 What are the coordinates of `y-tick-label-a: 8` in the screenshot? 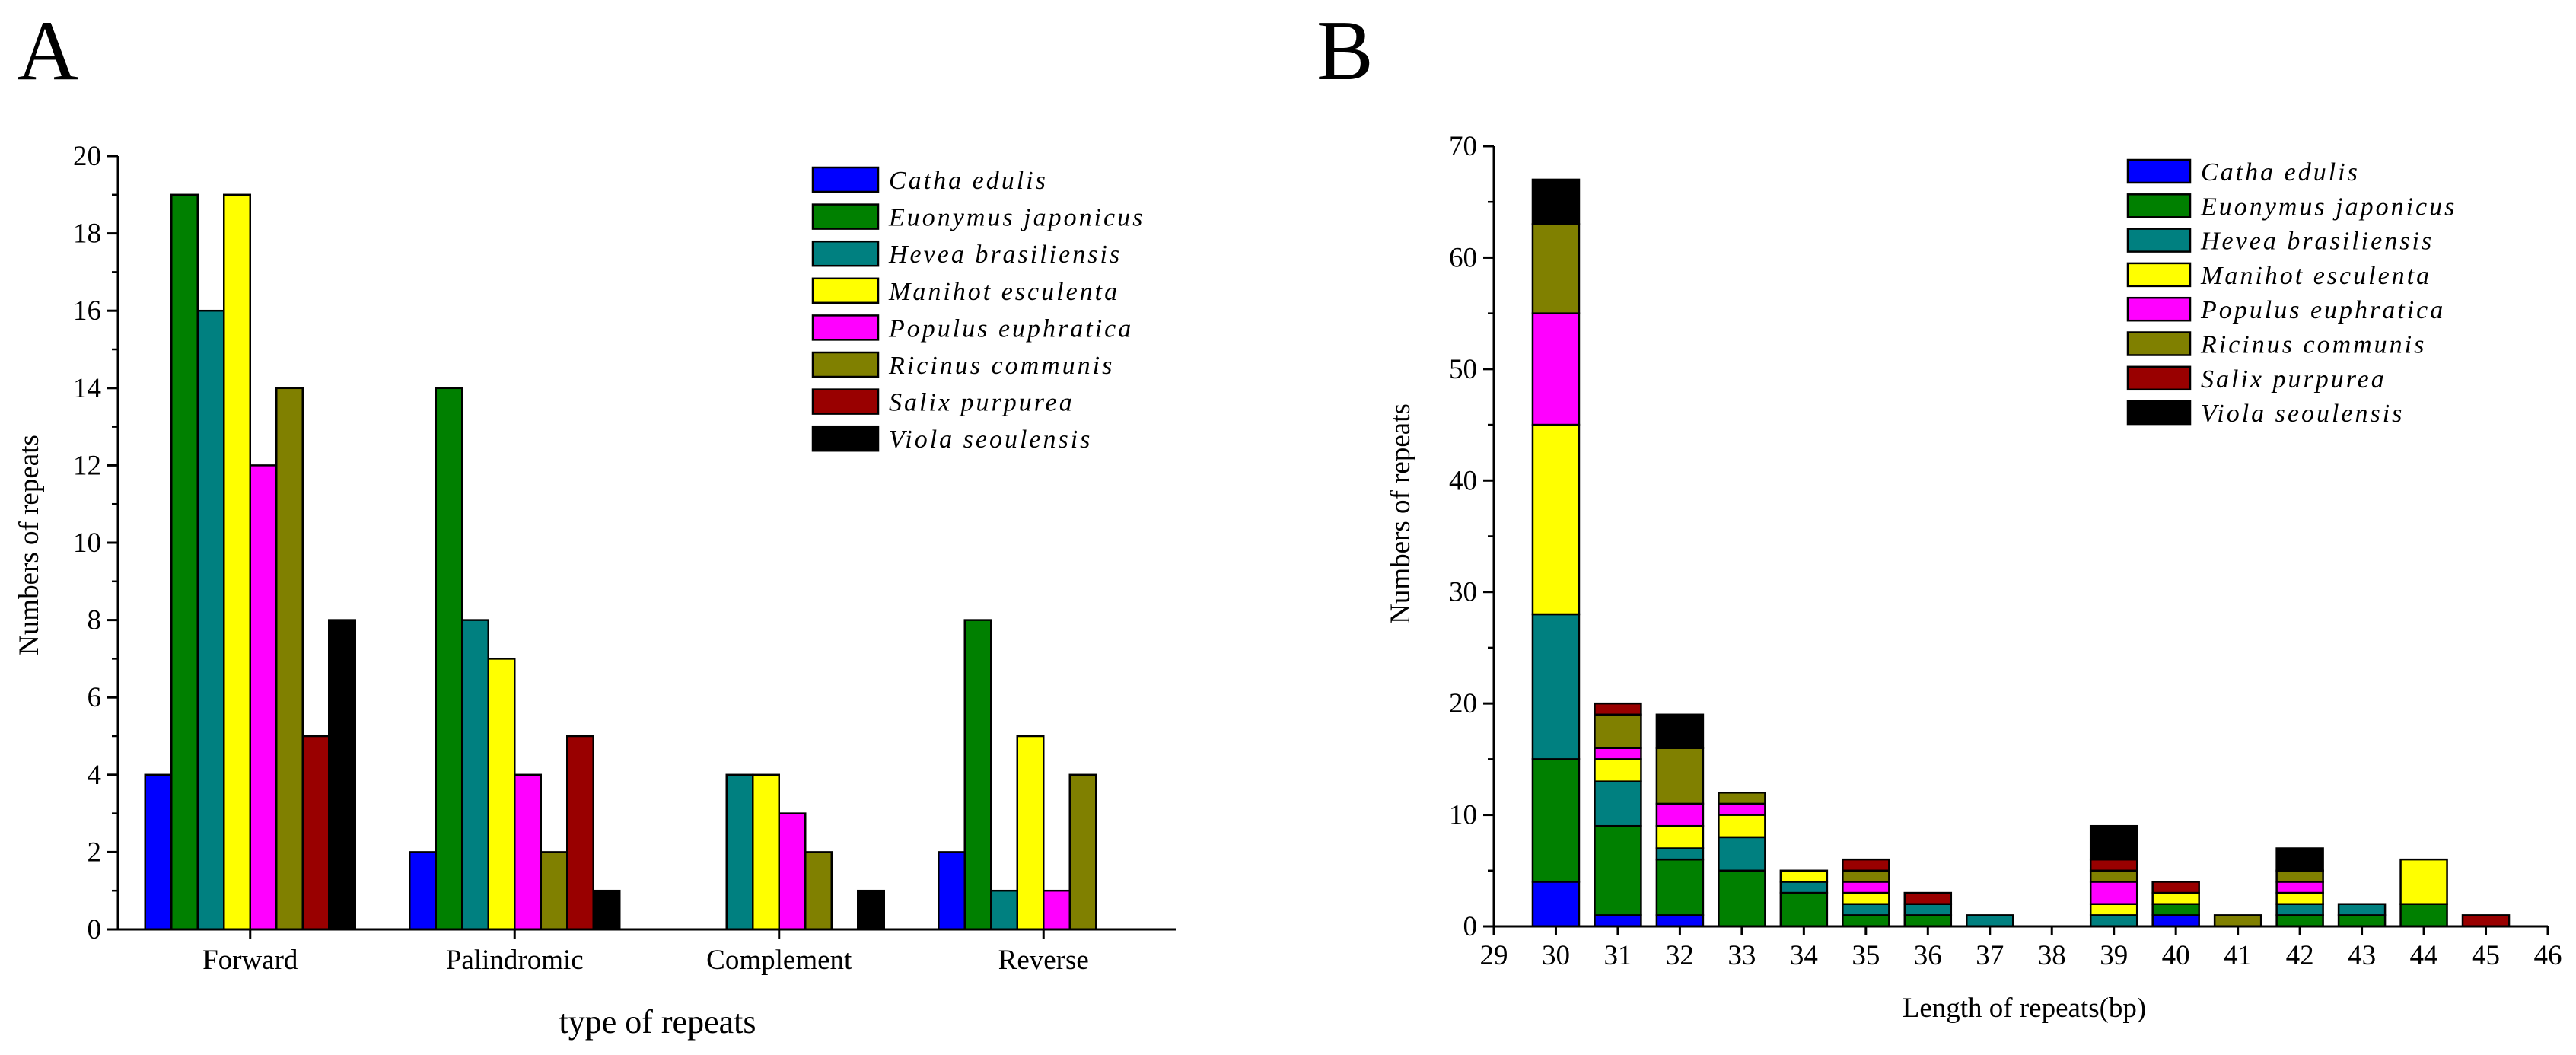 It's located at (95, 620).